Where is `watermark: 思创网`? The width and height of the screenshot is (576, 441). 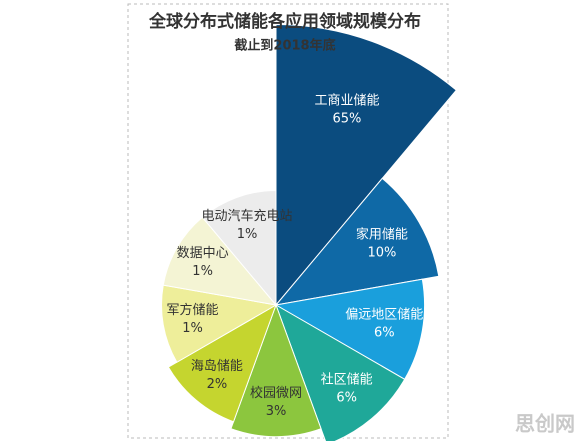
watermark: 思创网 is located at coordinates (545, 424).